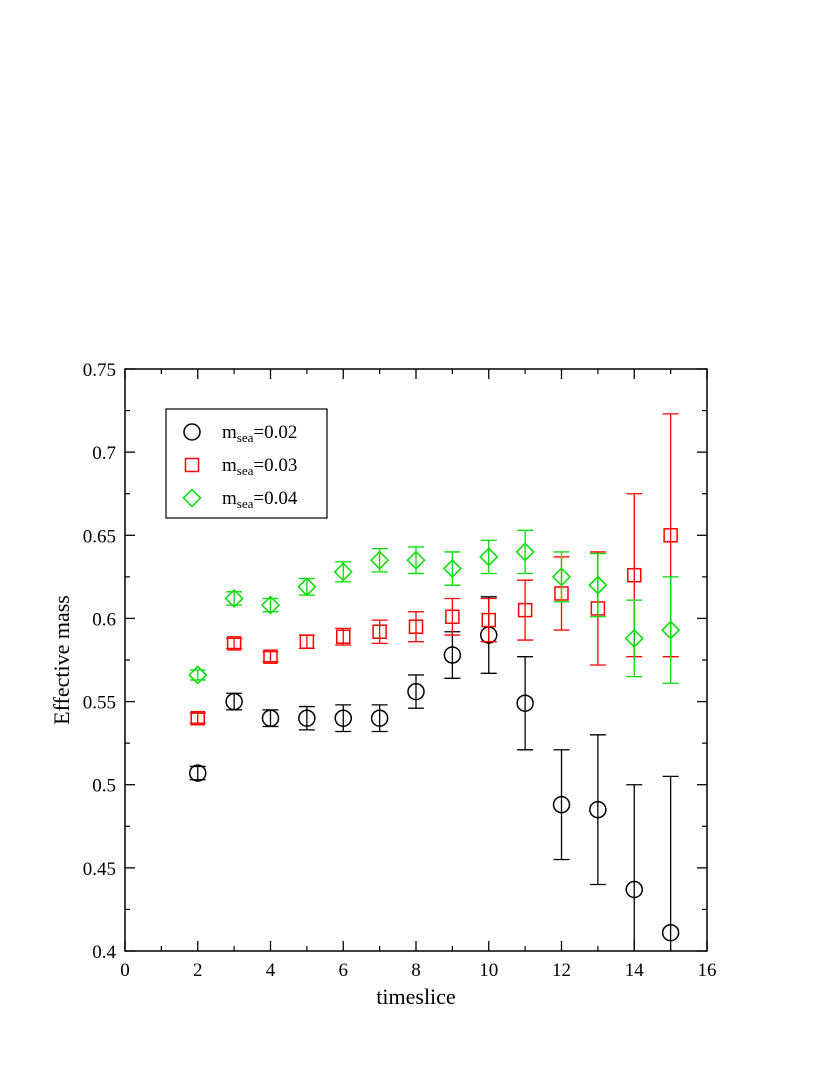 The width and height of the screenshot is (830, 1075). I want to click on legend: msea=0.02 msea=0.03 msea=0.04, so click(246, 463).